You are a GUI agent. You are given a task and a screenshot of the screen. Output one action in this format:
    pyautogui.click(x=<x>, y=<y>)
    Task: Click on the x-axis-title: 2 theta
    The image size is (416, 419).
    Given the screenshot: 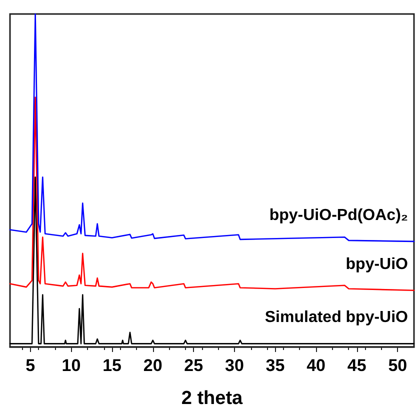 What is the action you would take?
    pyautogui.click(x=212, y=398)
    